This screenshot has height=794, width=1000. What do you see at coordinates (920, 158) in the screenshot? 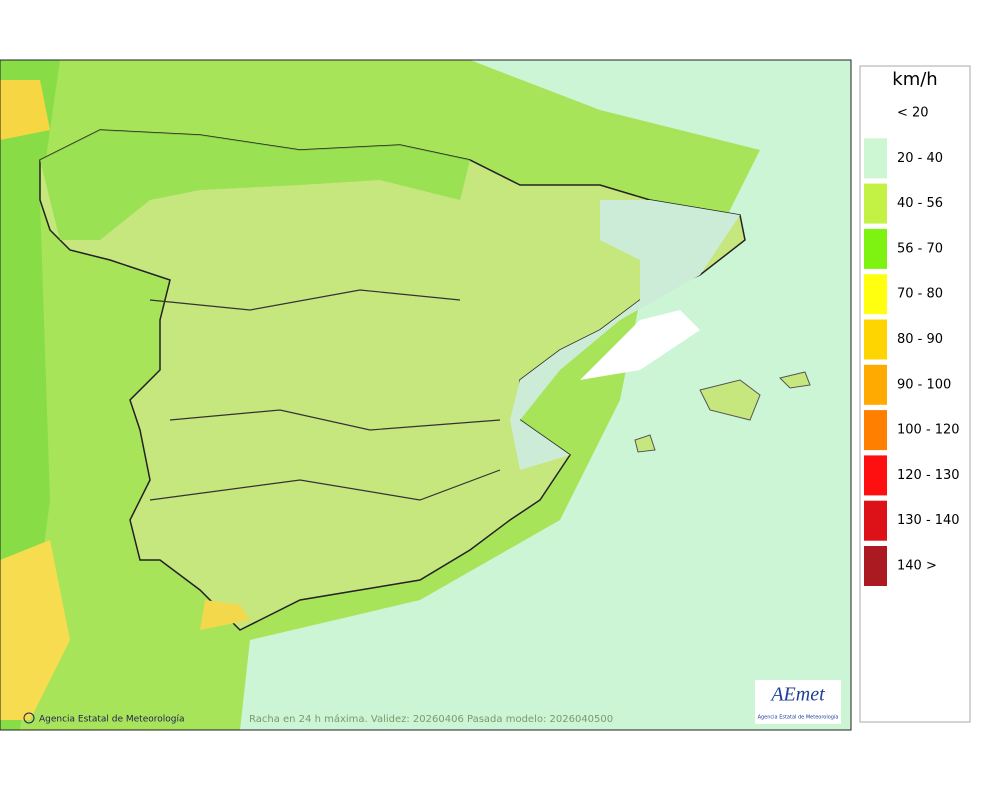
I see `legend-label: 20 - 40` at bounding box center [920, 158].